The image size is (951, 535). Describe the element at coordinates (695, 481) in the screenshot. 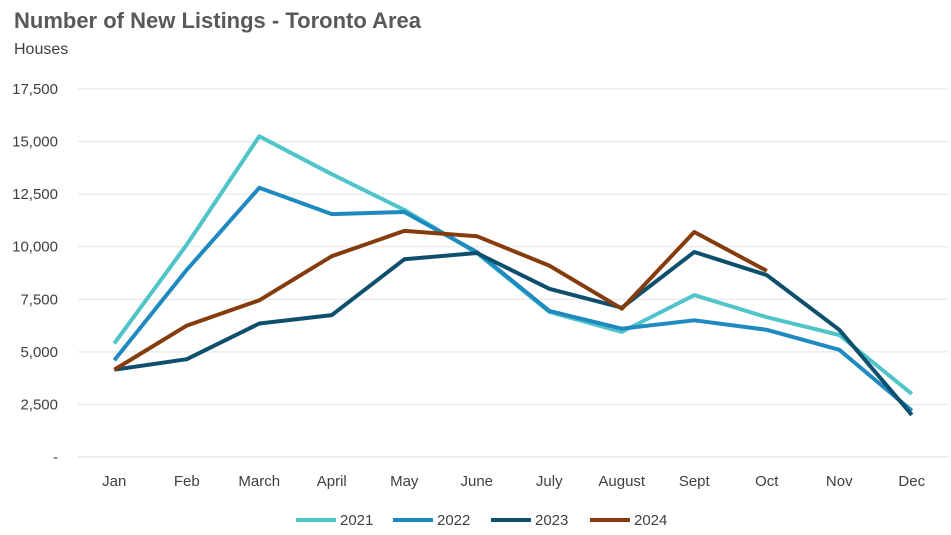

I see `x-tick-label: Sept` at that location.